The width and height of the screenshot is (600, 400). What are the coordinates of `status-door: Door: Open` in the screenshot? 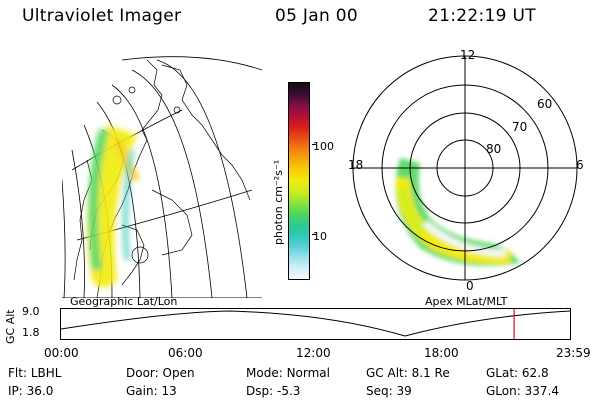 It's located at (160, 373).